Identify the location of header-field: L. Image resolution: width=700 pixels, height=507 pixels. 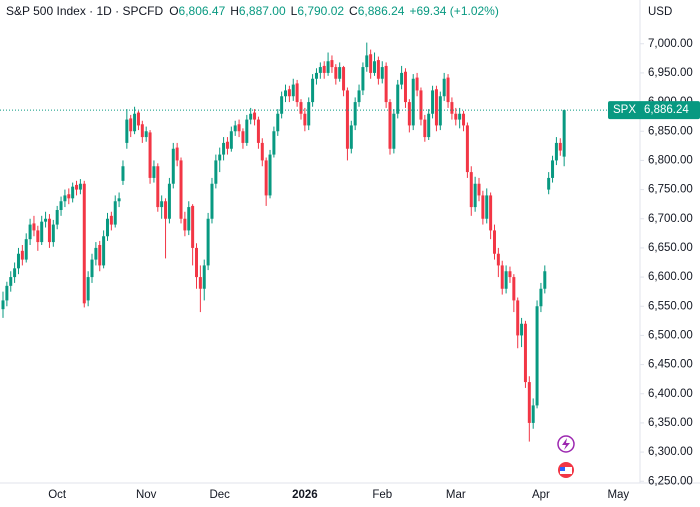
(294, 11).